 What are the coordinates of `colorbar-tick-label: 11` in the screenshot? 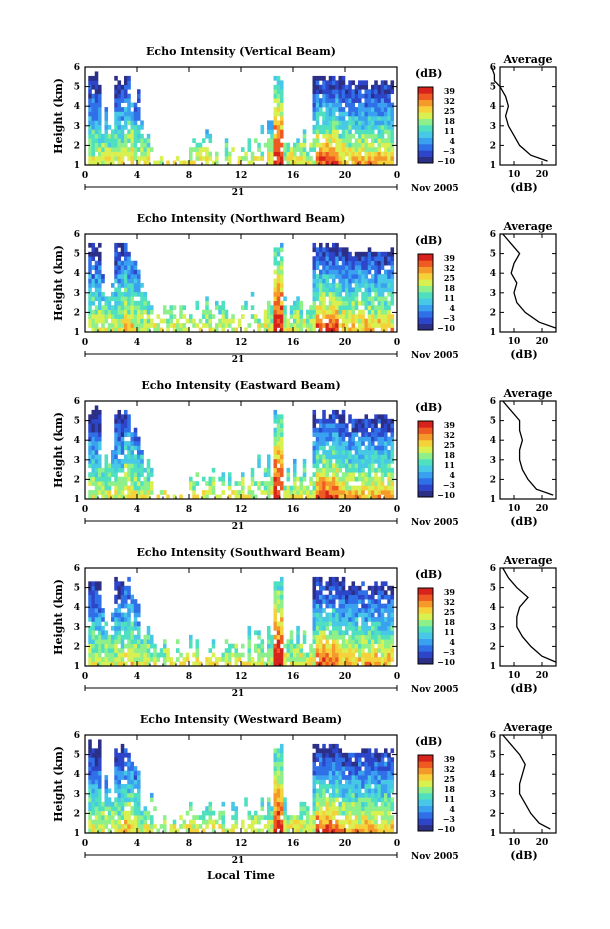 It's located at (449, 799).